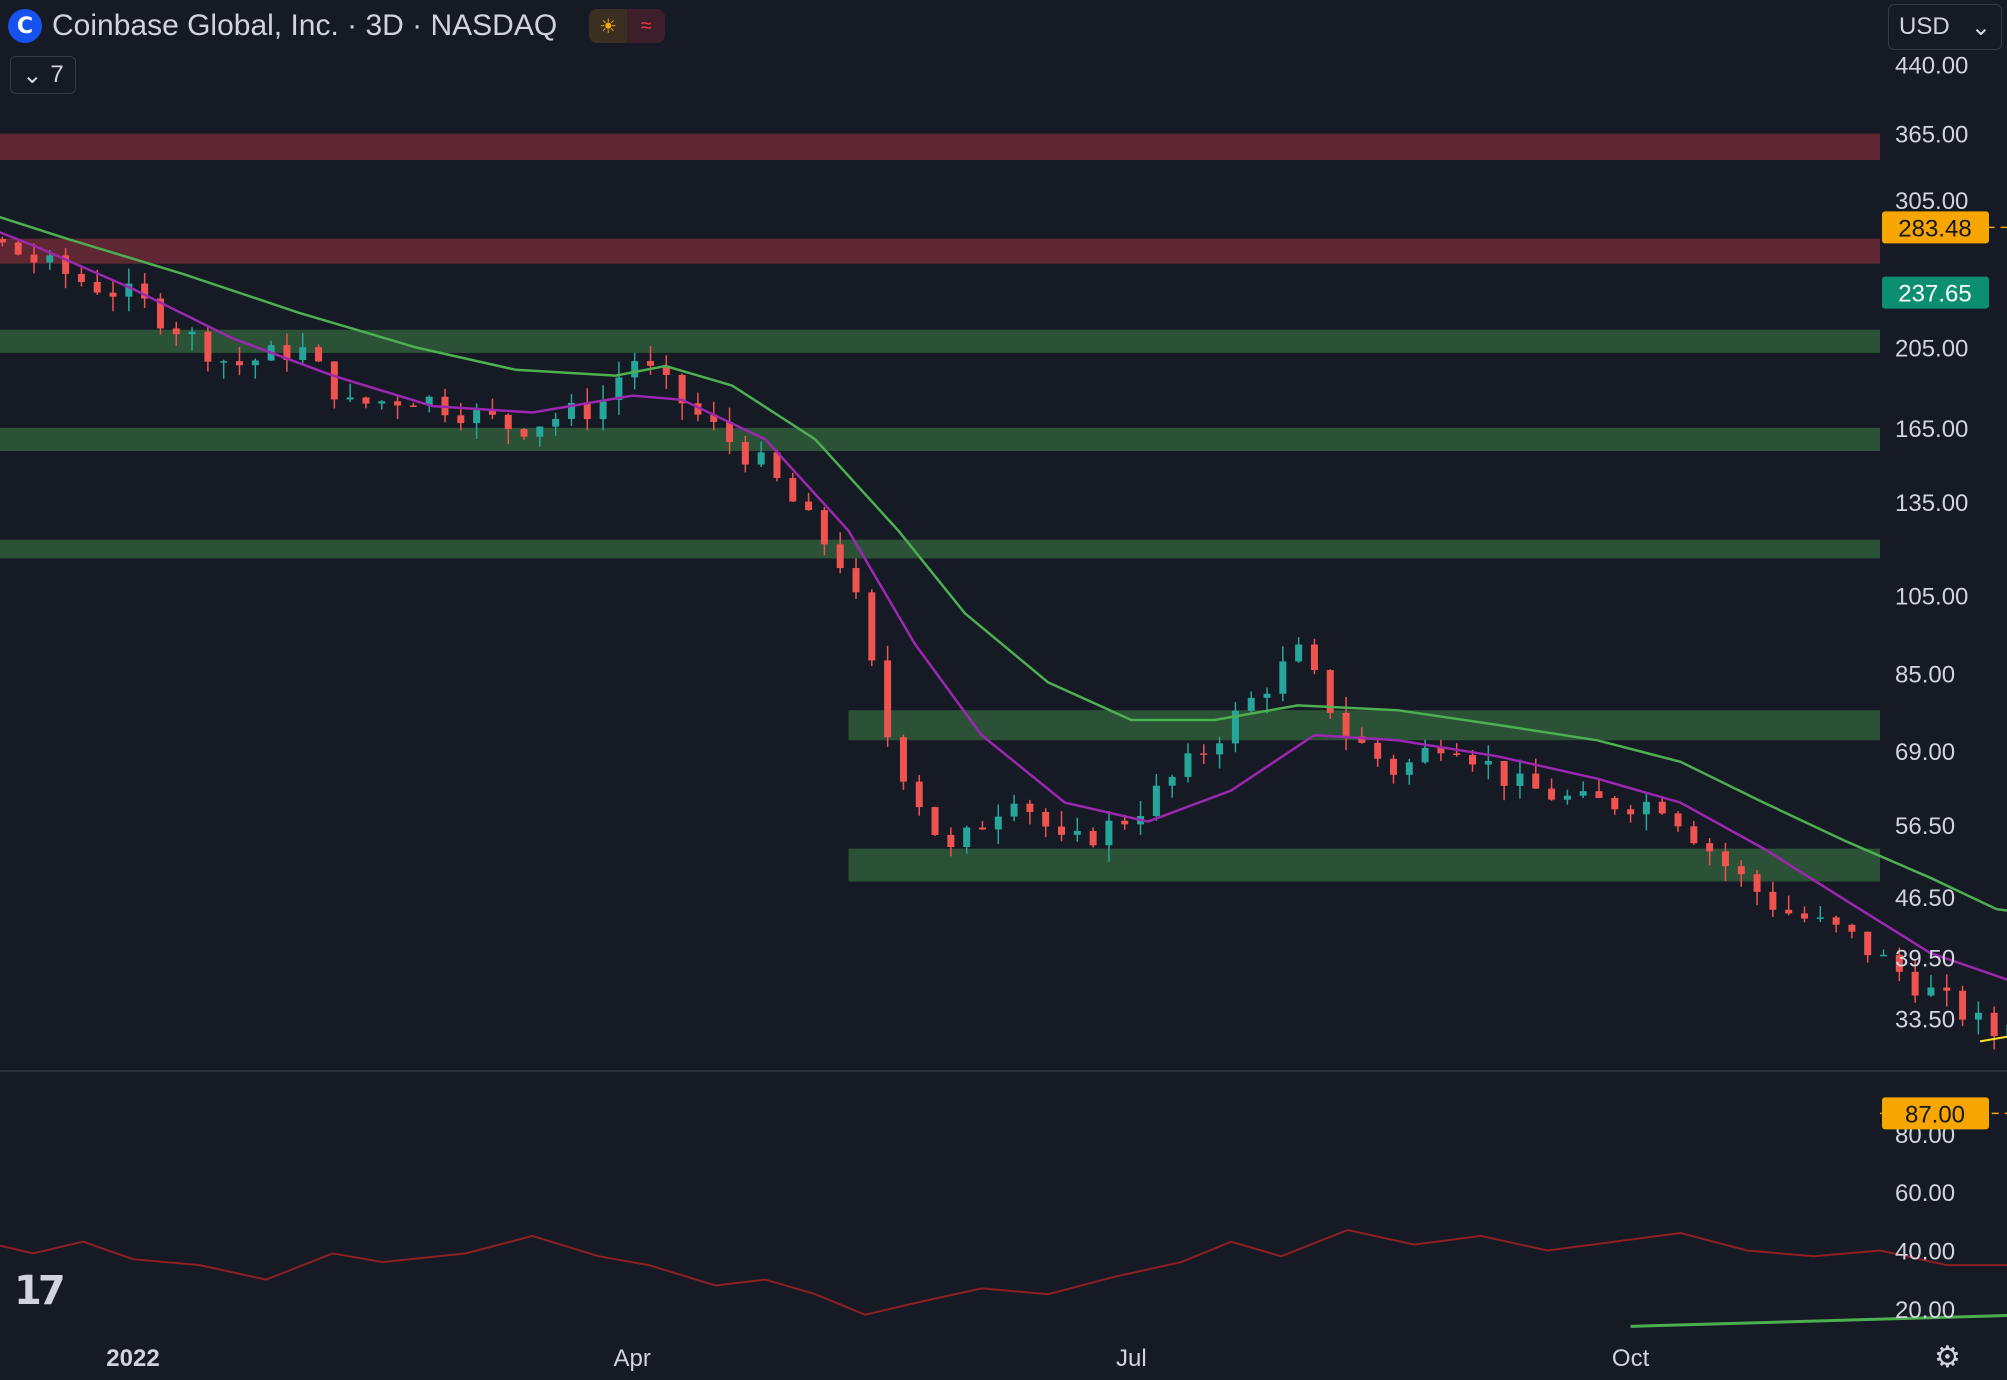 The width and height of the screenshot is (2007, 1380). I want to click on data-delay-icon: ≈, so click(646, 26).